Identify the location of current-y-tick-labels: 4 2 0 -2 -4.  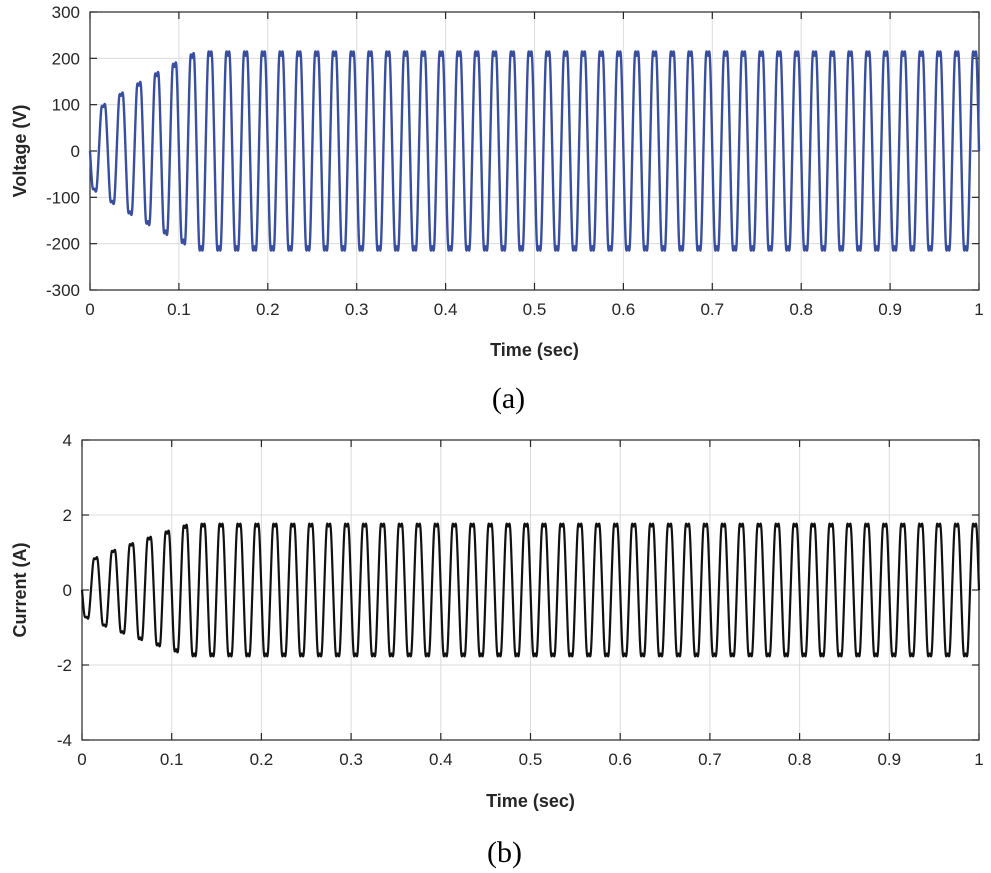
(64, 590).